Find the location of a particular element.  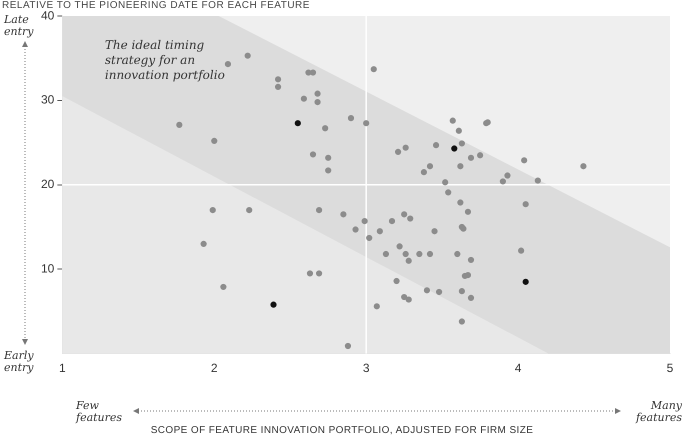

y-tick-label: 10 is located at coordinates (47, 269).